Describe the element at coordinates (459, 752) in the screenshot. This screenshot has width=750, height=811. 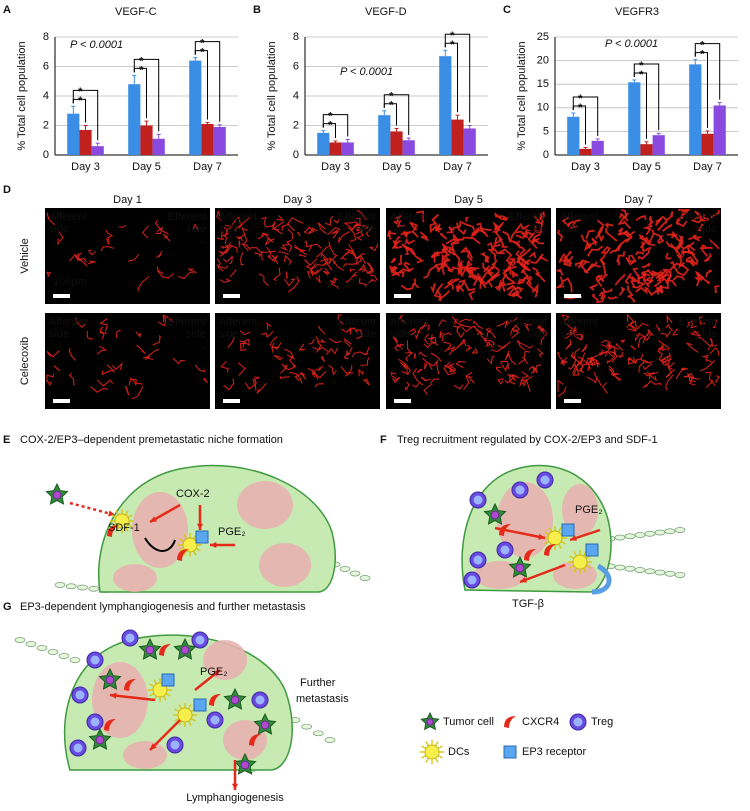
I see `legend-label: DCs` at that location.